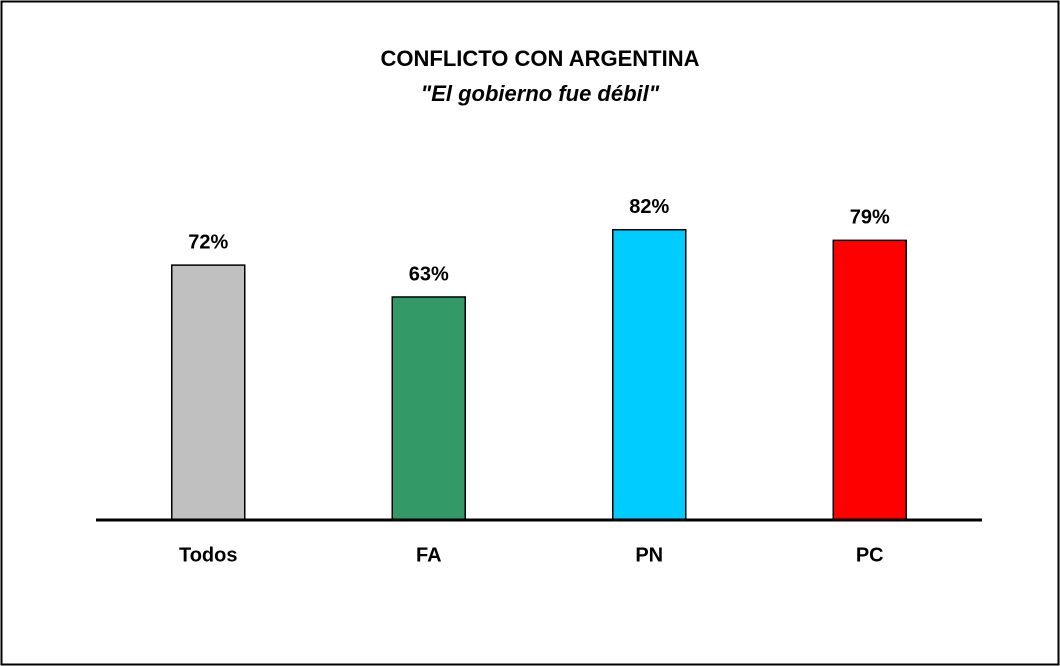 This screenshot has width=1060, height=666. I want to click on x-tick-label: FA, so click(429, 555).